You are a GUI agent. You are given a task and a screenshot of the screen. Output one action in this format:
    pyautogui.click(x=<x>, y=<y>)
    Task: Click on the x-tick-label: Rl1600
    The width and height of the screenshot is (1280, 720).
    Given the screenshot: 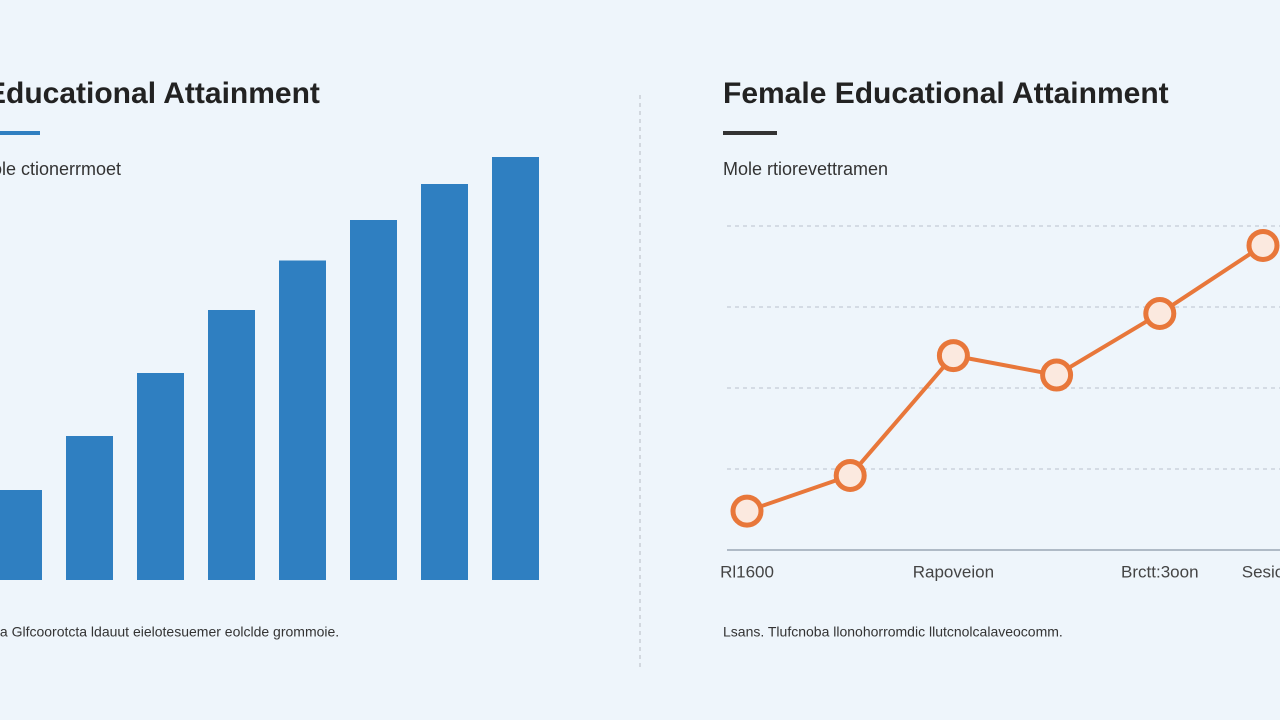 What is the action you would take?
    pyautogui.click(x=747, y=571)
    